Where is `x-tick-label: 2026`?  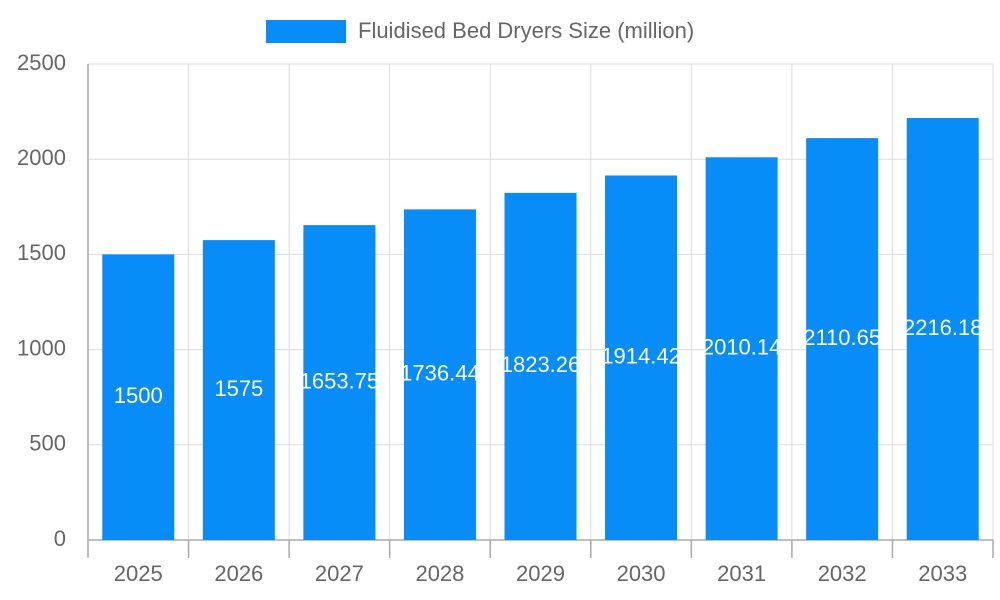 x-tick-label: 2026 is located at coordinates (238, 573).